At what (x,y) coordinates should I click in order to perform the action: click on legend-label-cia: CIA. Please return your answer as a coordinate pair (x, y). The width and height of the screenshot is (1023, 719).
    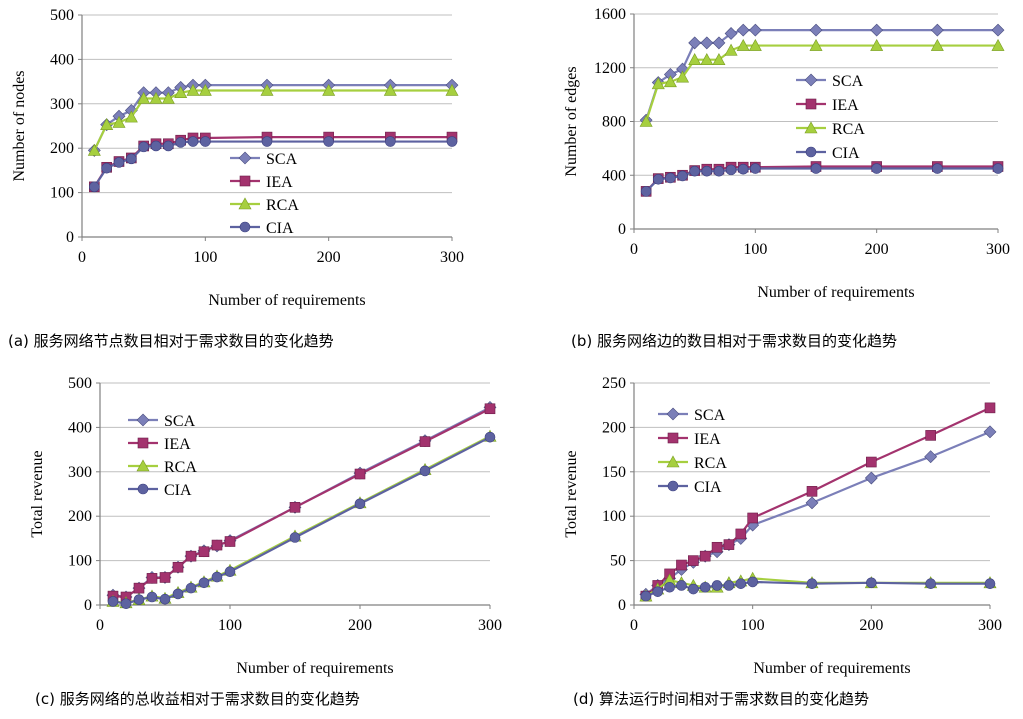
    Looking at the image, I should click on (178, 490).